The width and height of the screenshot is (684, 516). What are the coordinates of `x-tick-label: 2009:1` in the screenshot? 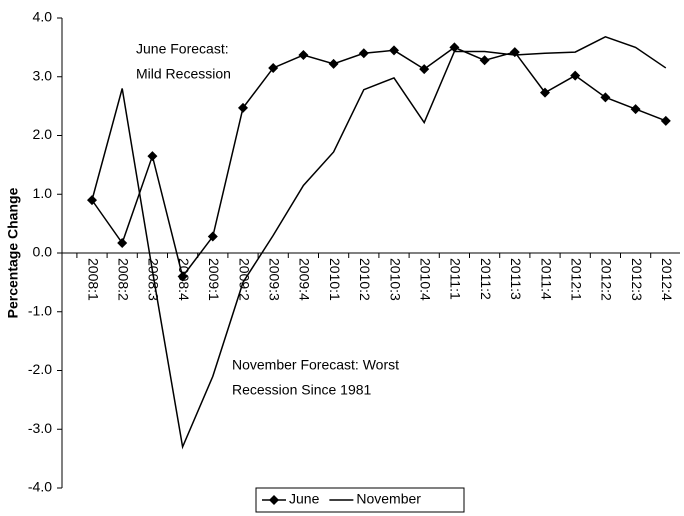 It's located at (214, 279).